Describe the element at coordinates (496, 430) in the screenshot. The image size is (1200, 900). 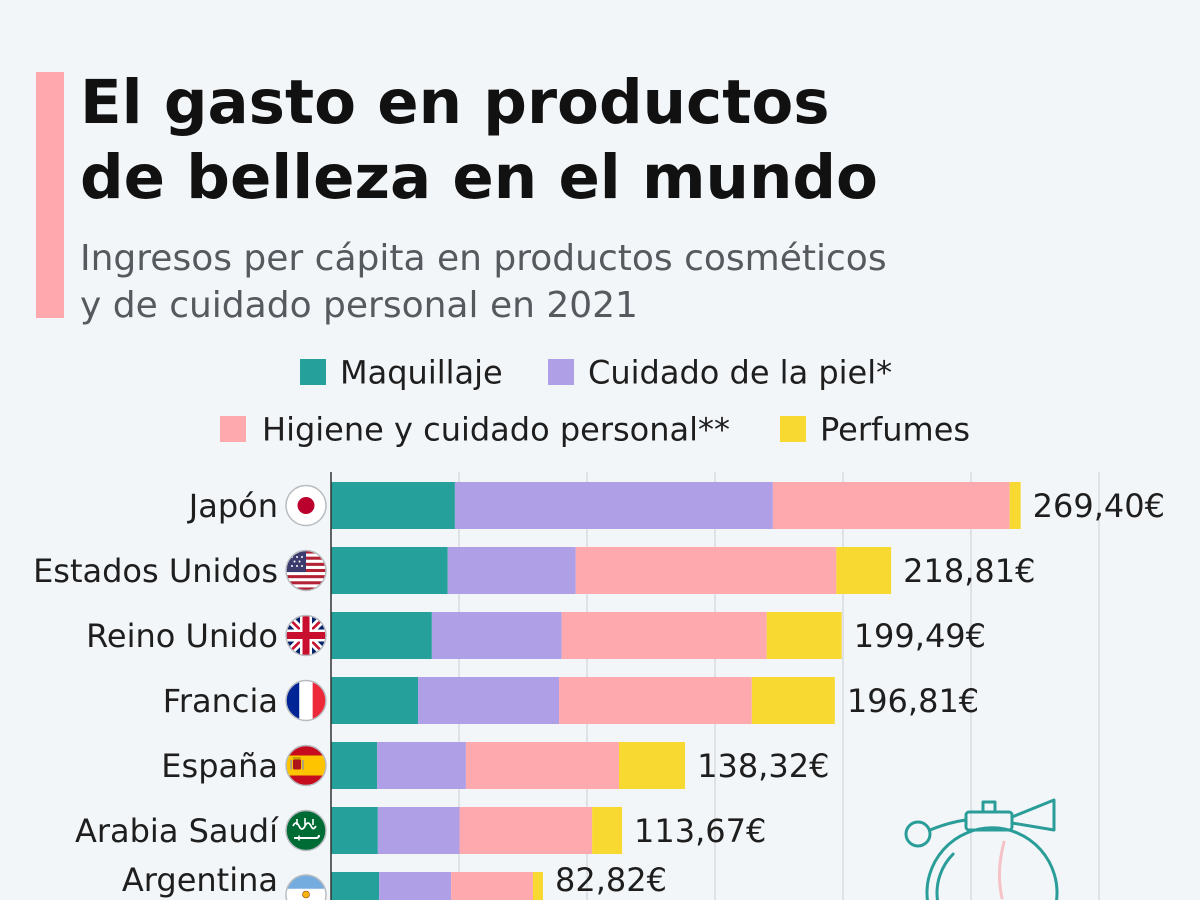
I see `legend-label-higiene: Higiene y cuidado personal**` at that location.